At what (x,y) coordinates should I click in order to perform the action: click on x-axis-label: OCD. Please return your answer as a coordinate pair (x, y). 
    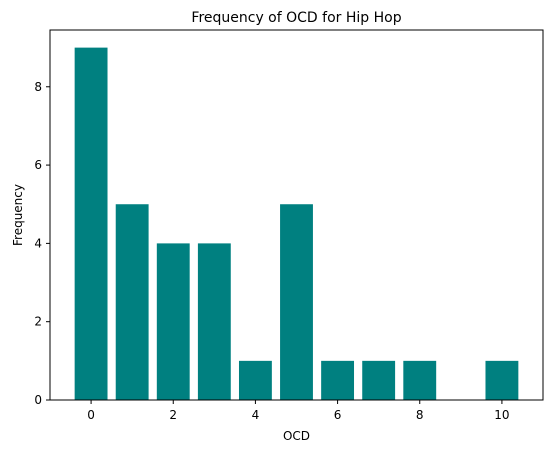
    Looking at the image, I should click on (296, 436).